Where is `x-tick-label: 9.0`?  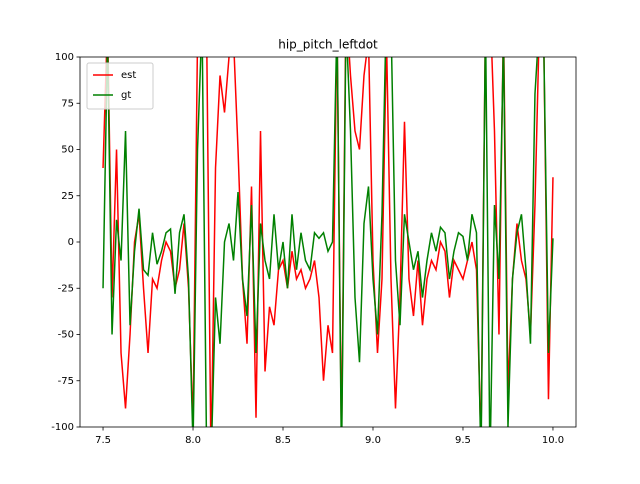
x-tick-label: 9.0 is located at coordinates (373, 440).